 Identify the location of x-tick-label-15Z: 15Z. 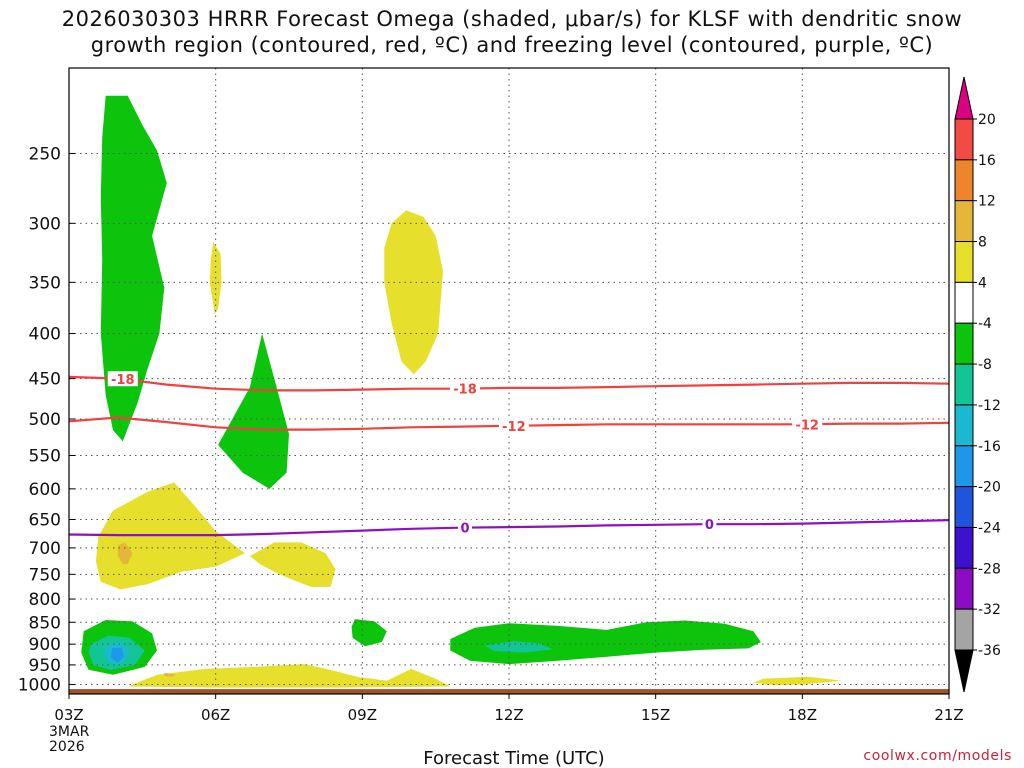
(655, 715).